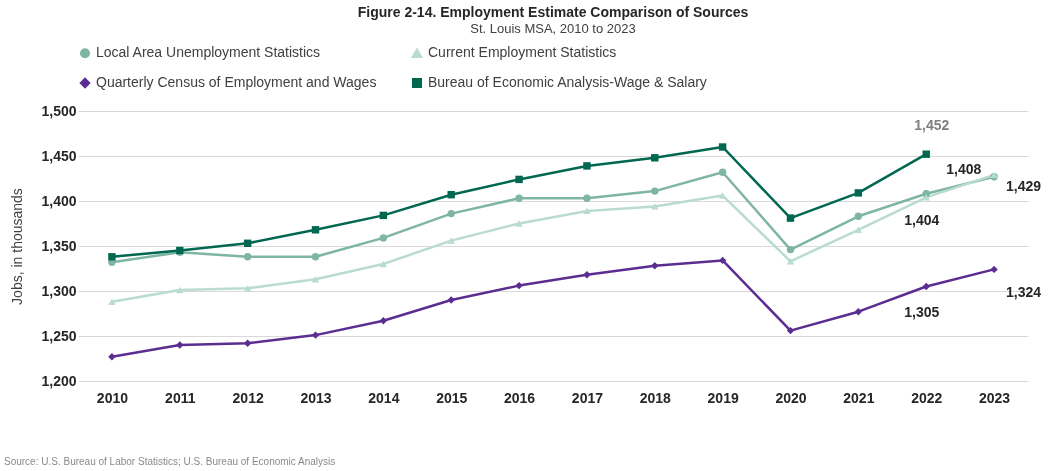 The width and height of the screenshot is (1059, 471). I want to click on y-tick-label: 1,250, so click(59, 335).